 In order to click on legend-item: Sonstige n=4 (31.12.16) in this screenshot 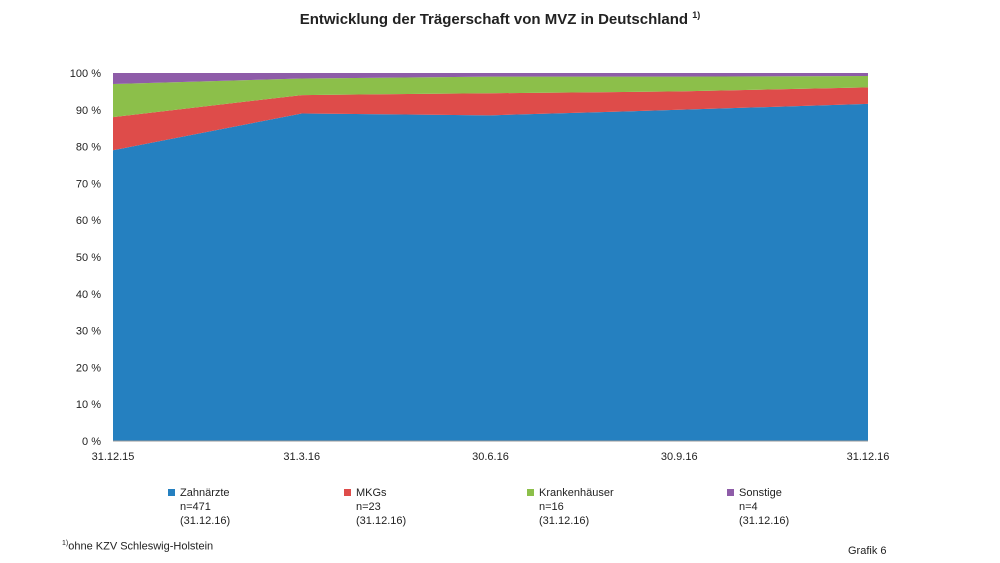, I will do `click(758, 507)`.